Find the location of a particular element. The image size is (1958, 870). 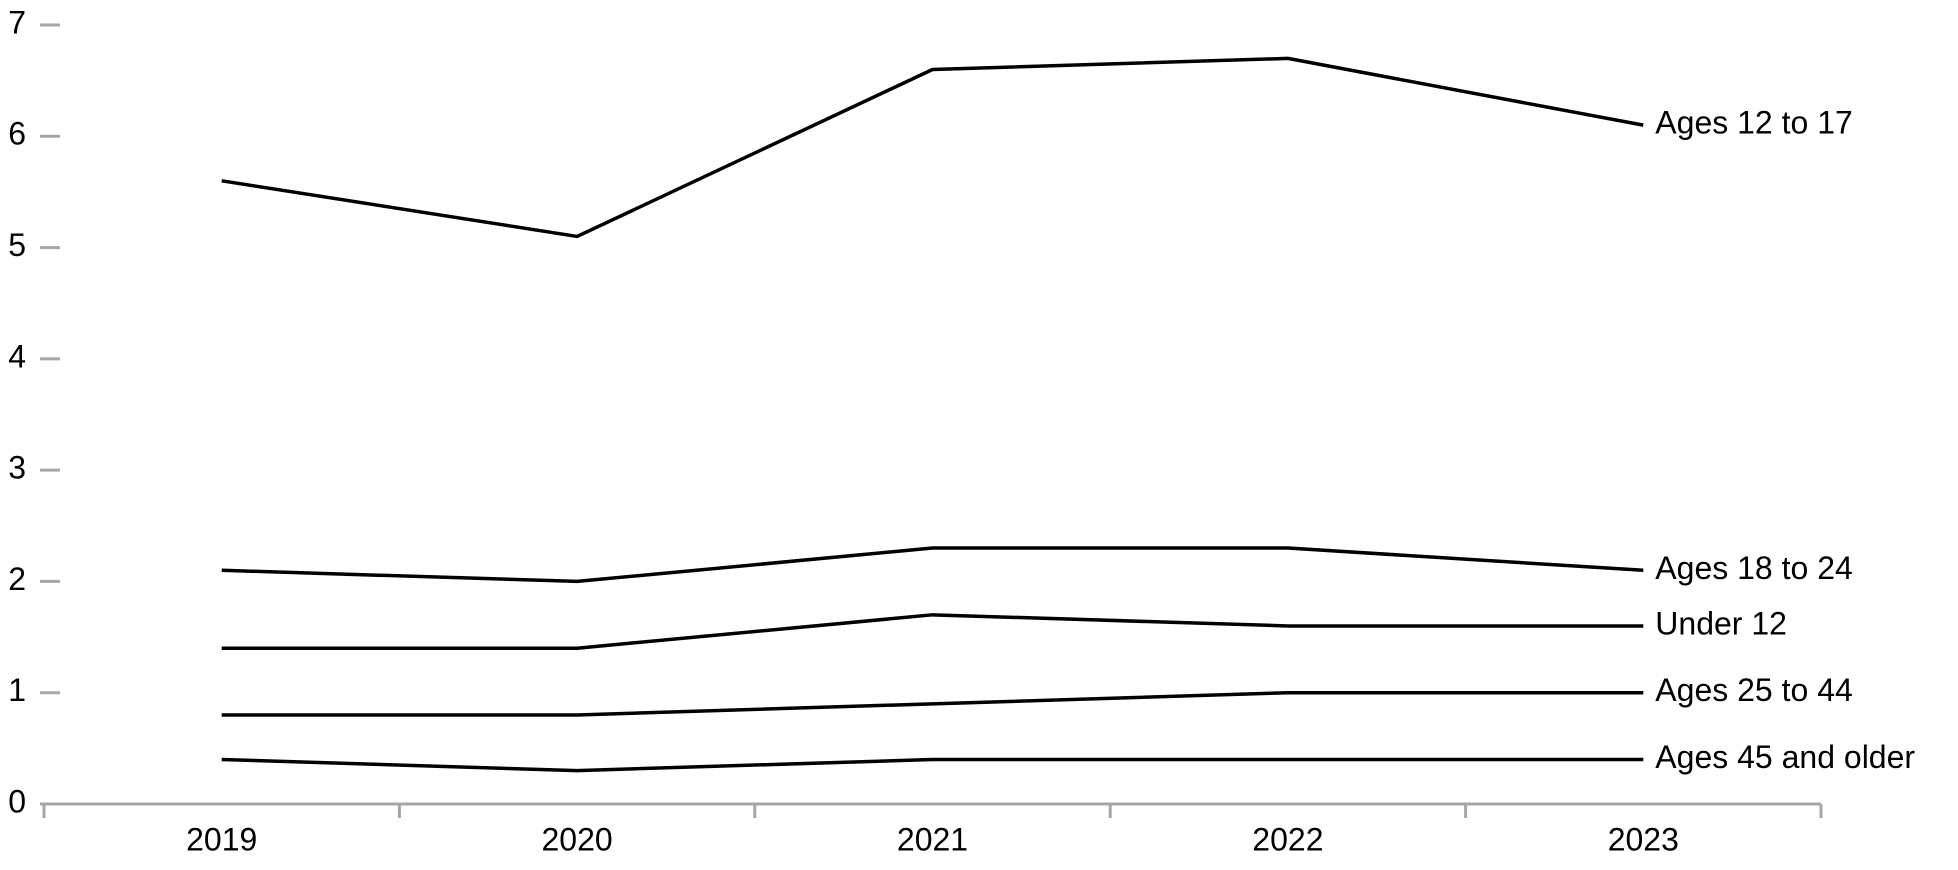

x-tick-label: 2020 is located at coordinates (577, 839).